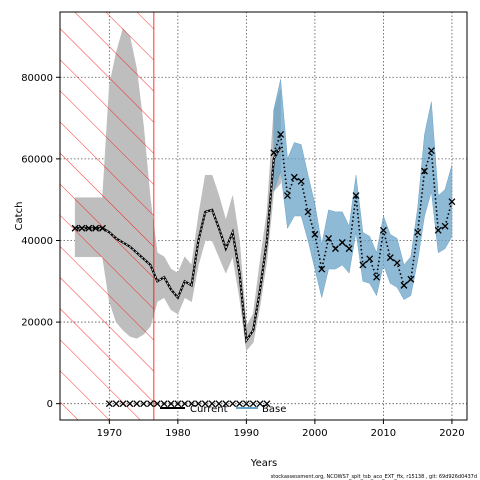 Image resolution: width=480 pixels, height=480 pixels. I want to click on x-axis-label: Years, so click(263, 463).